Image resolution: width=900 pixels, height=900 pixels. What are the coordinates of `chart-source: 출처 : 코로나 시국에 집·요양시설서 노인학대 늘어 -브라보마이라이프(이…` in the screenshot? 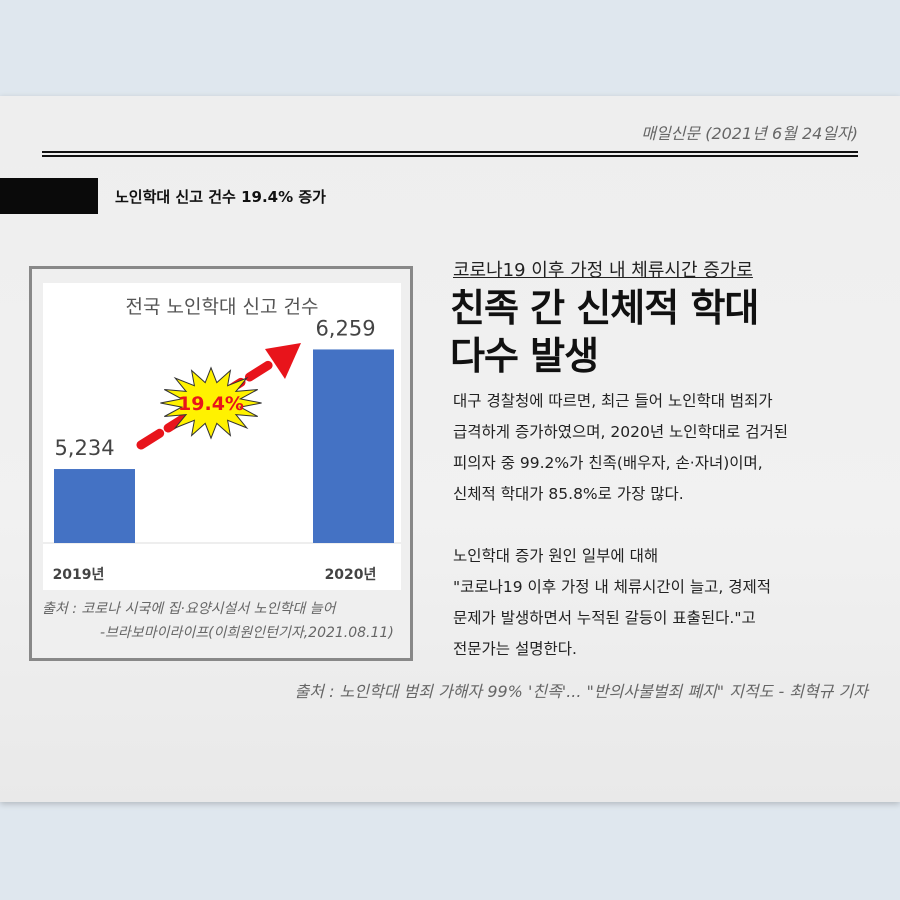 It's located at (218, 621).